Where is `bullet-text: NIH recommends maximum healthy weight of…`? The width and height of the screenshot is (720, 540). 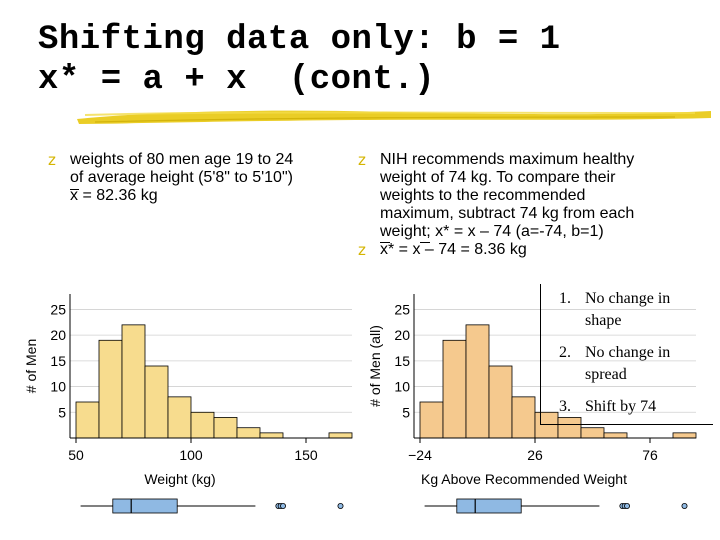 bullet-text: NIH recommends maximum healthy weight of… is located at coordinates (507, 195).